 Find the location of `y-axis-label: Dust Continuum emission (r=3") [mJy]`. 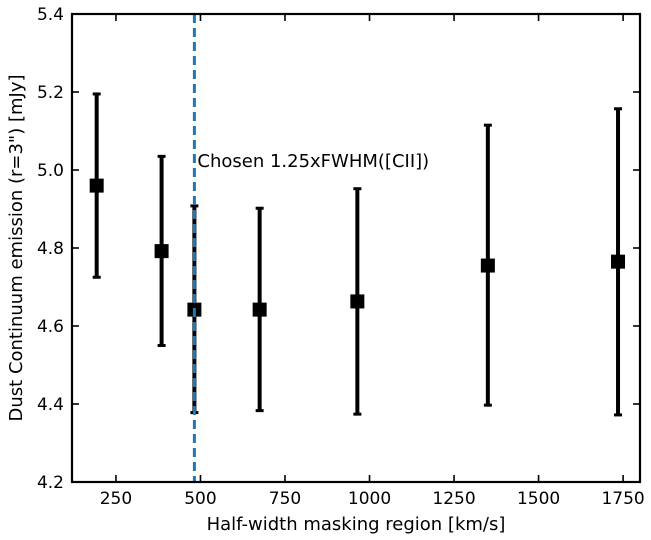

y-axis-label: Dust Continuum emission (r=3") [mJy] is located at coordinates (16, 248).